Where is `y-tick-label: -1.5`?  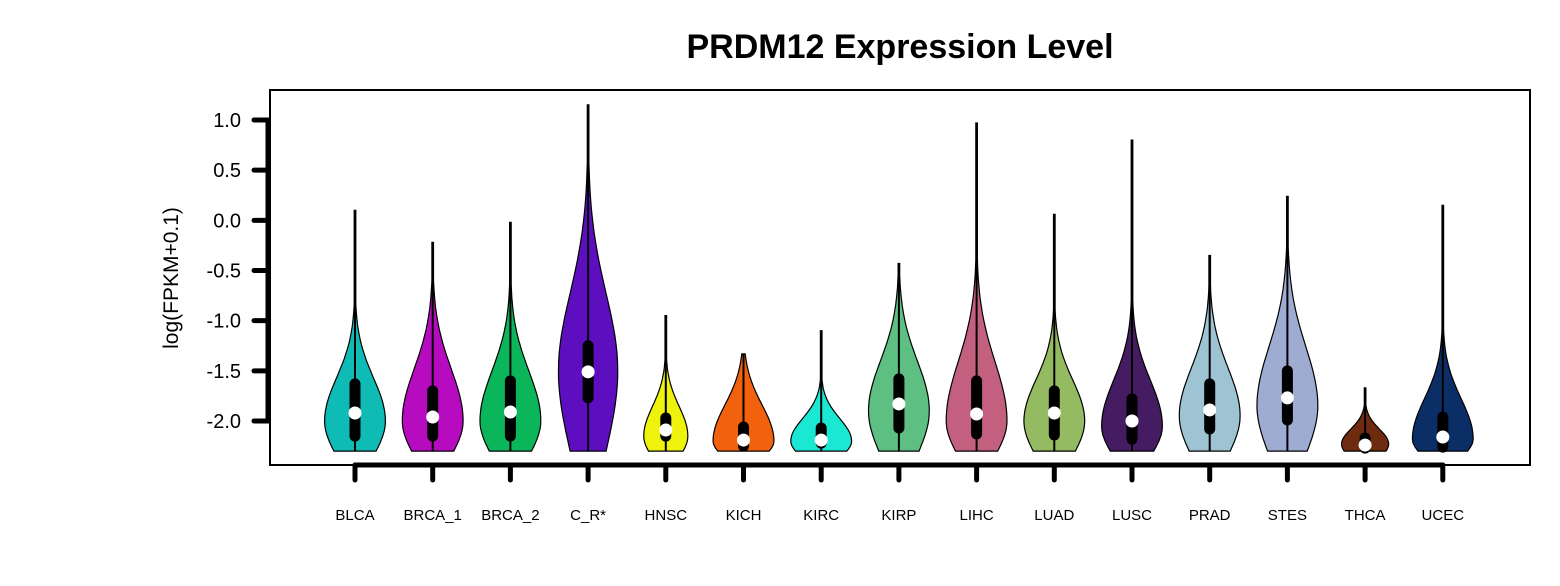 y-tick-label: -1.5 is located at coordinates (224, 372).